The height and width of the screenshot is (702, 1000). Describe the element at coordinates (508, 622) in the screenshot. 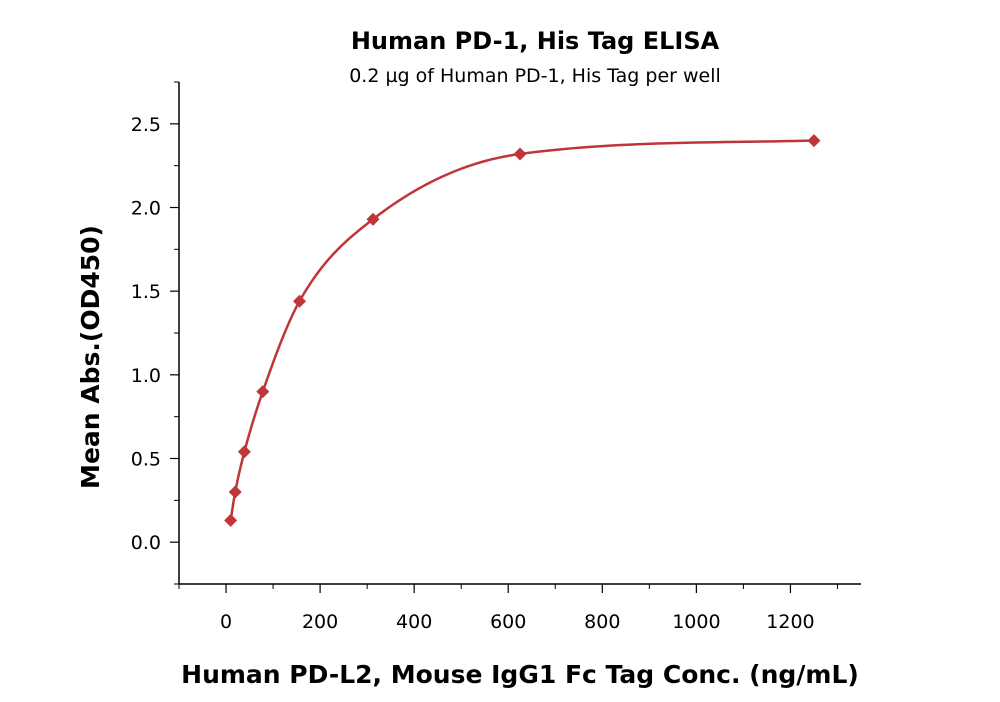

I see `x-tick-label: 600` at that location.